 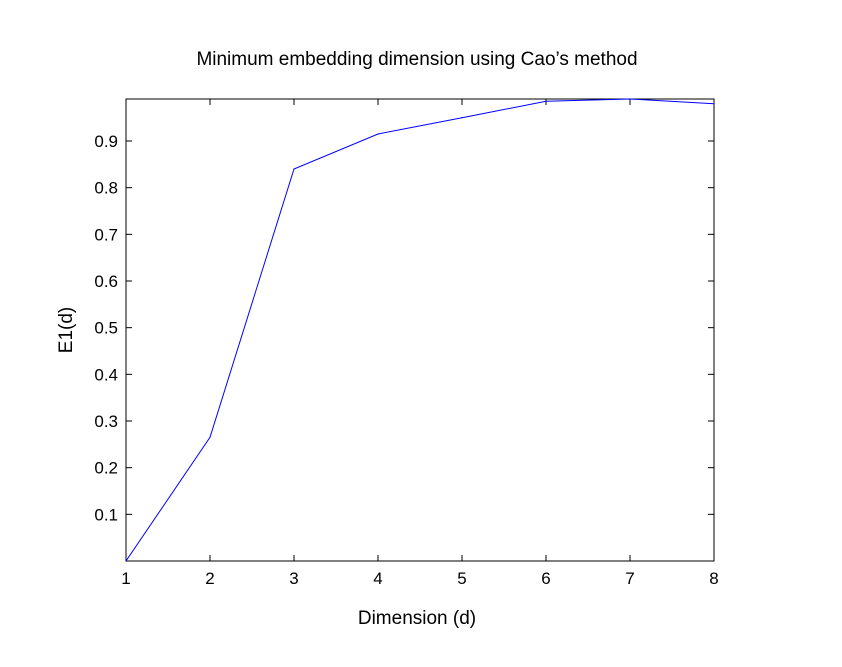 What do you see at coordinates (66, 330) in the screenshot?
I see `y-axis-label: E1(d)` at bounding box center [66, 330].